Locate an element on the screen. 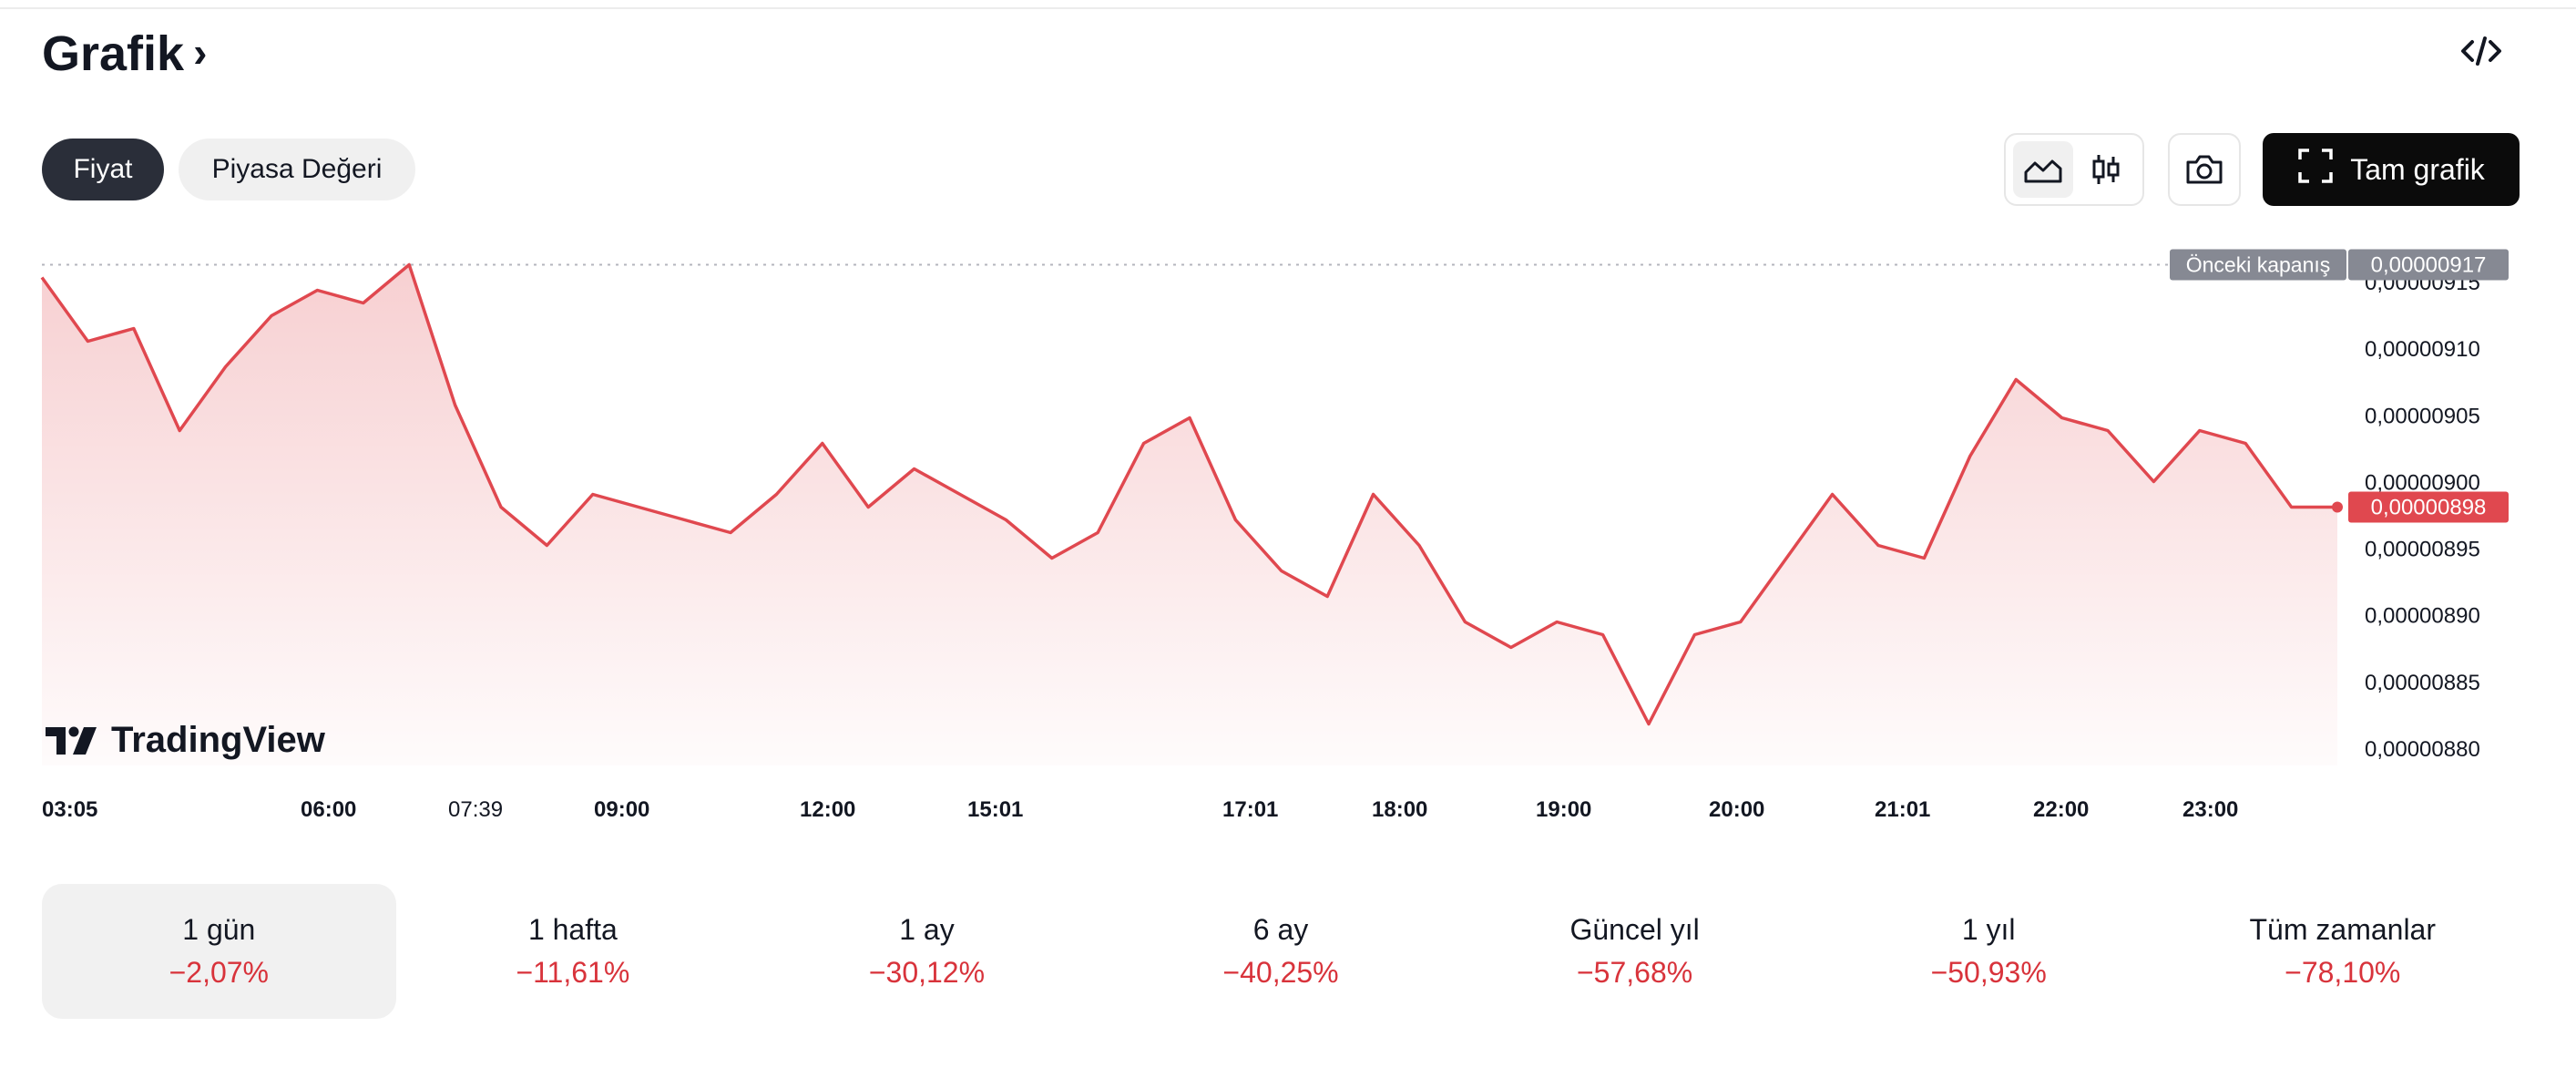  last-price-dot is located at coordinates (2337, 507).